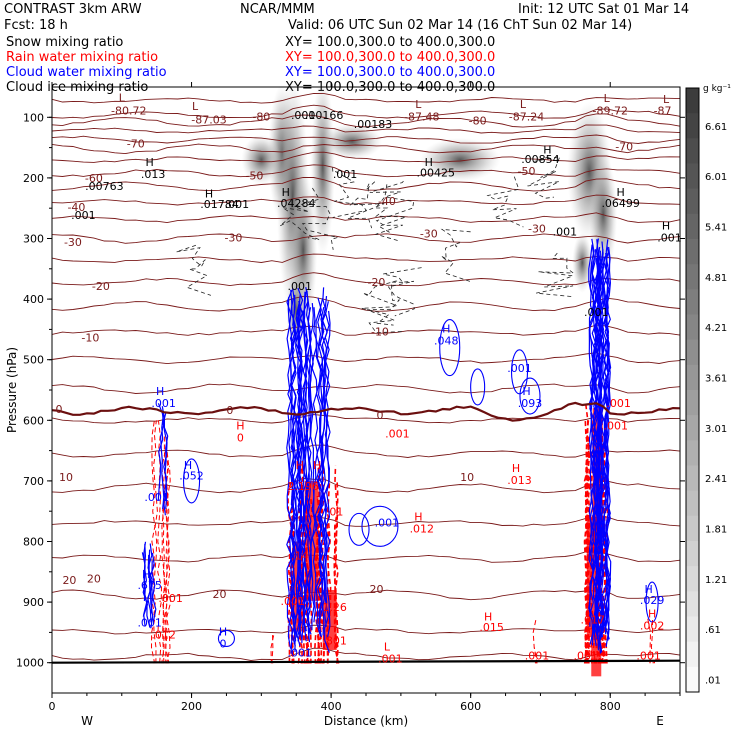 This screenshot has height=740, width=740. What do you see at coordinates (716, 278) in the screenshot?
I see `colorbar-label: 4.81` at bounding box center [716, 278].